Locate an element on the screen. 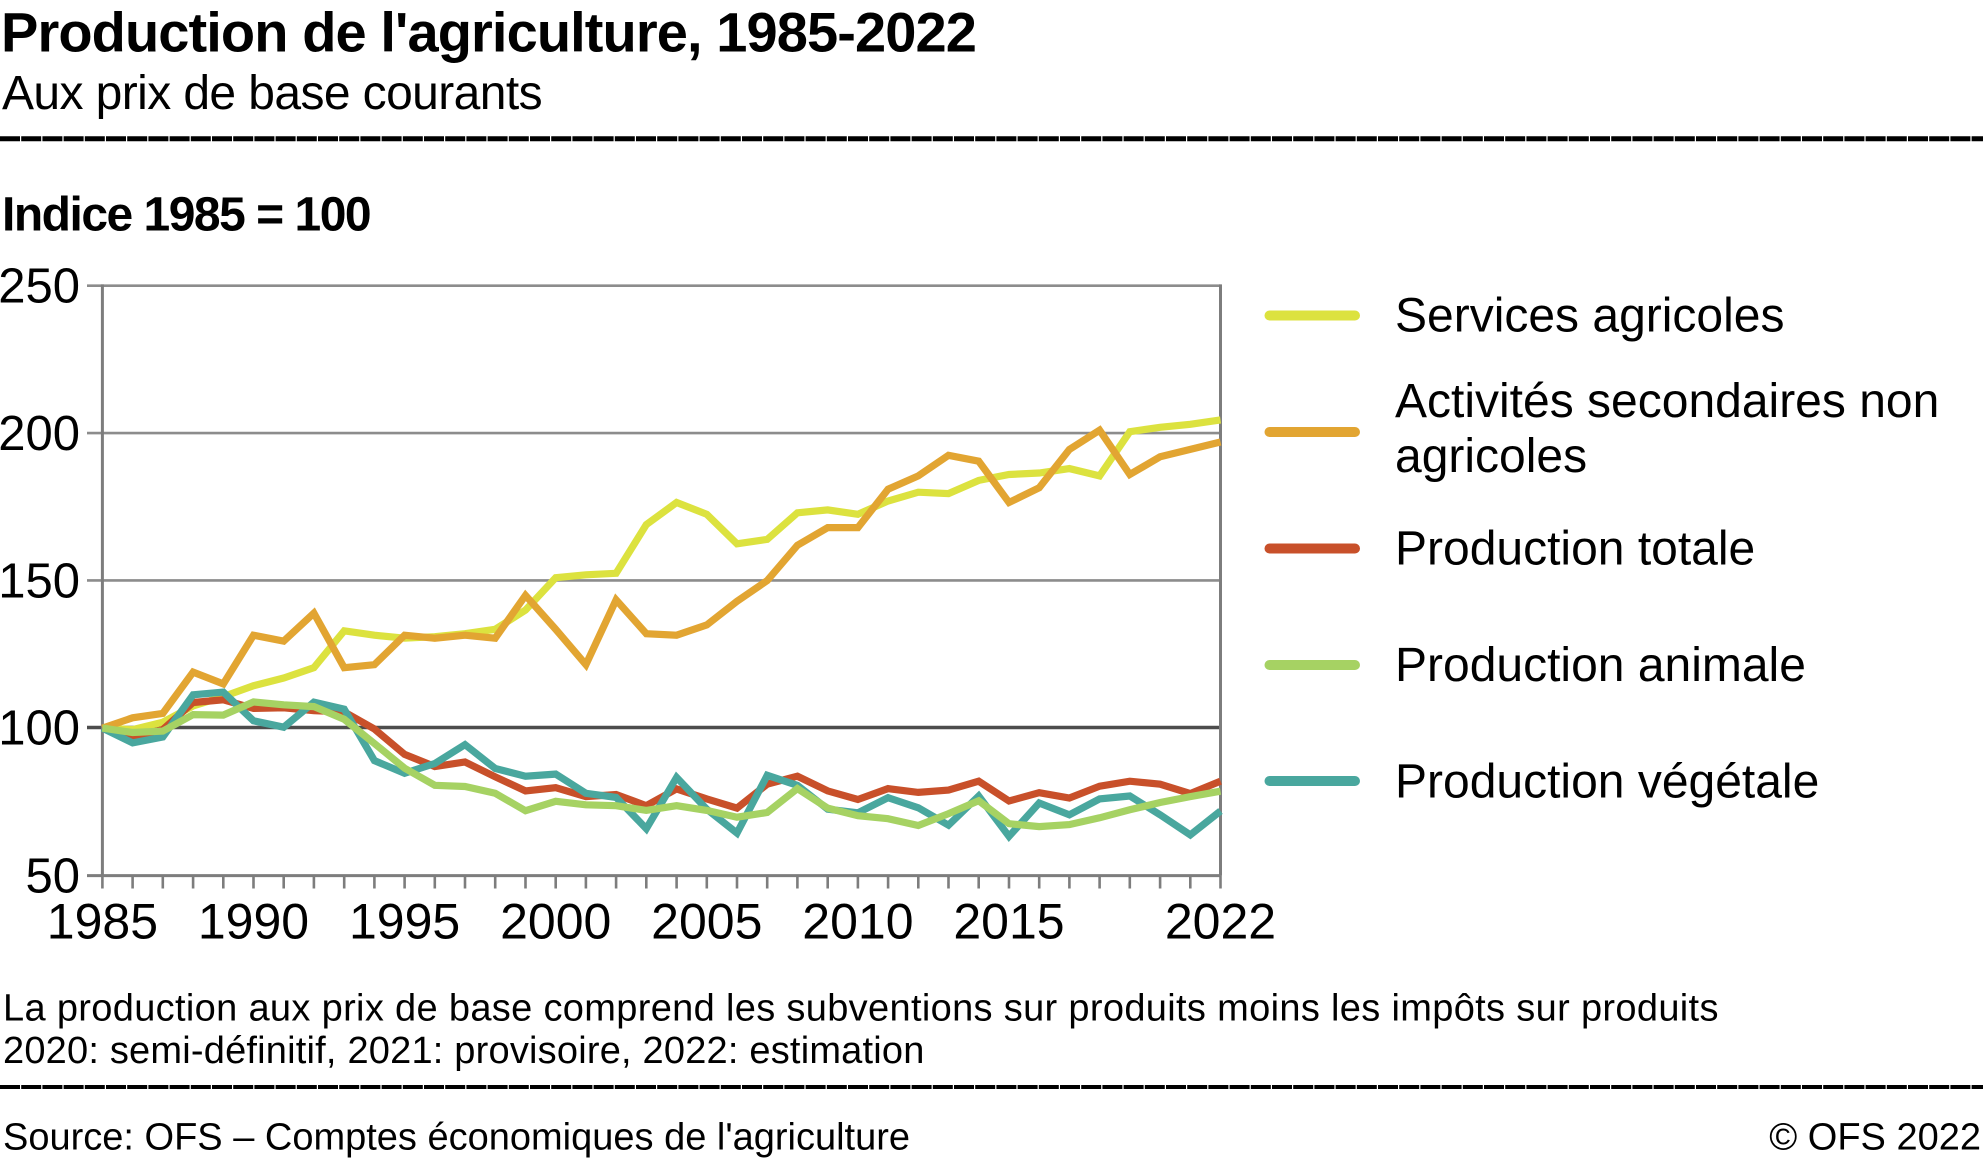 This screenshot has height=1166, width=1983. svg-text: Activités secondaires non is located at coordinates (1667, 401).